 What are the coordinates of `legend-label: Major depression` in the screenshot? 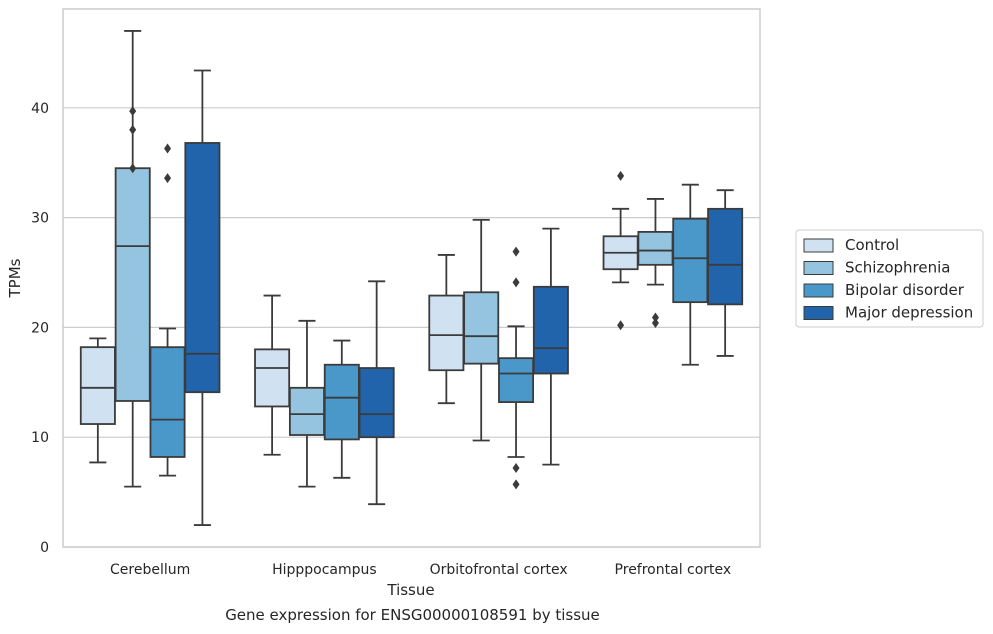 It's located at (909, 313).